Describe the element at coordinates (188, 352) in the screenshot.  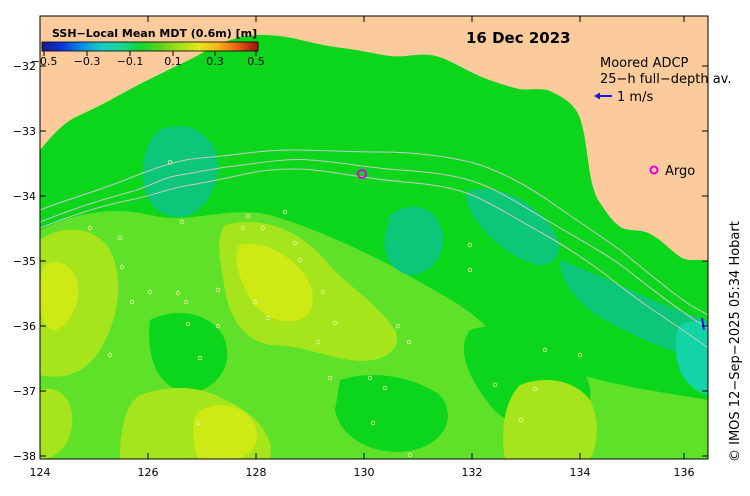
I see `ssh-field-green-patch-west` at that location.